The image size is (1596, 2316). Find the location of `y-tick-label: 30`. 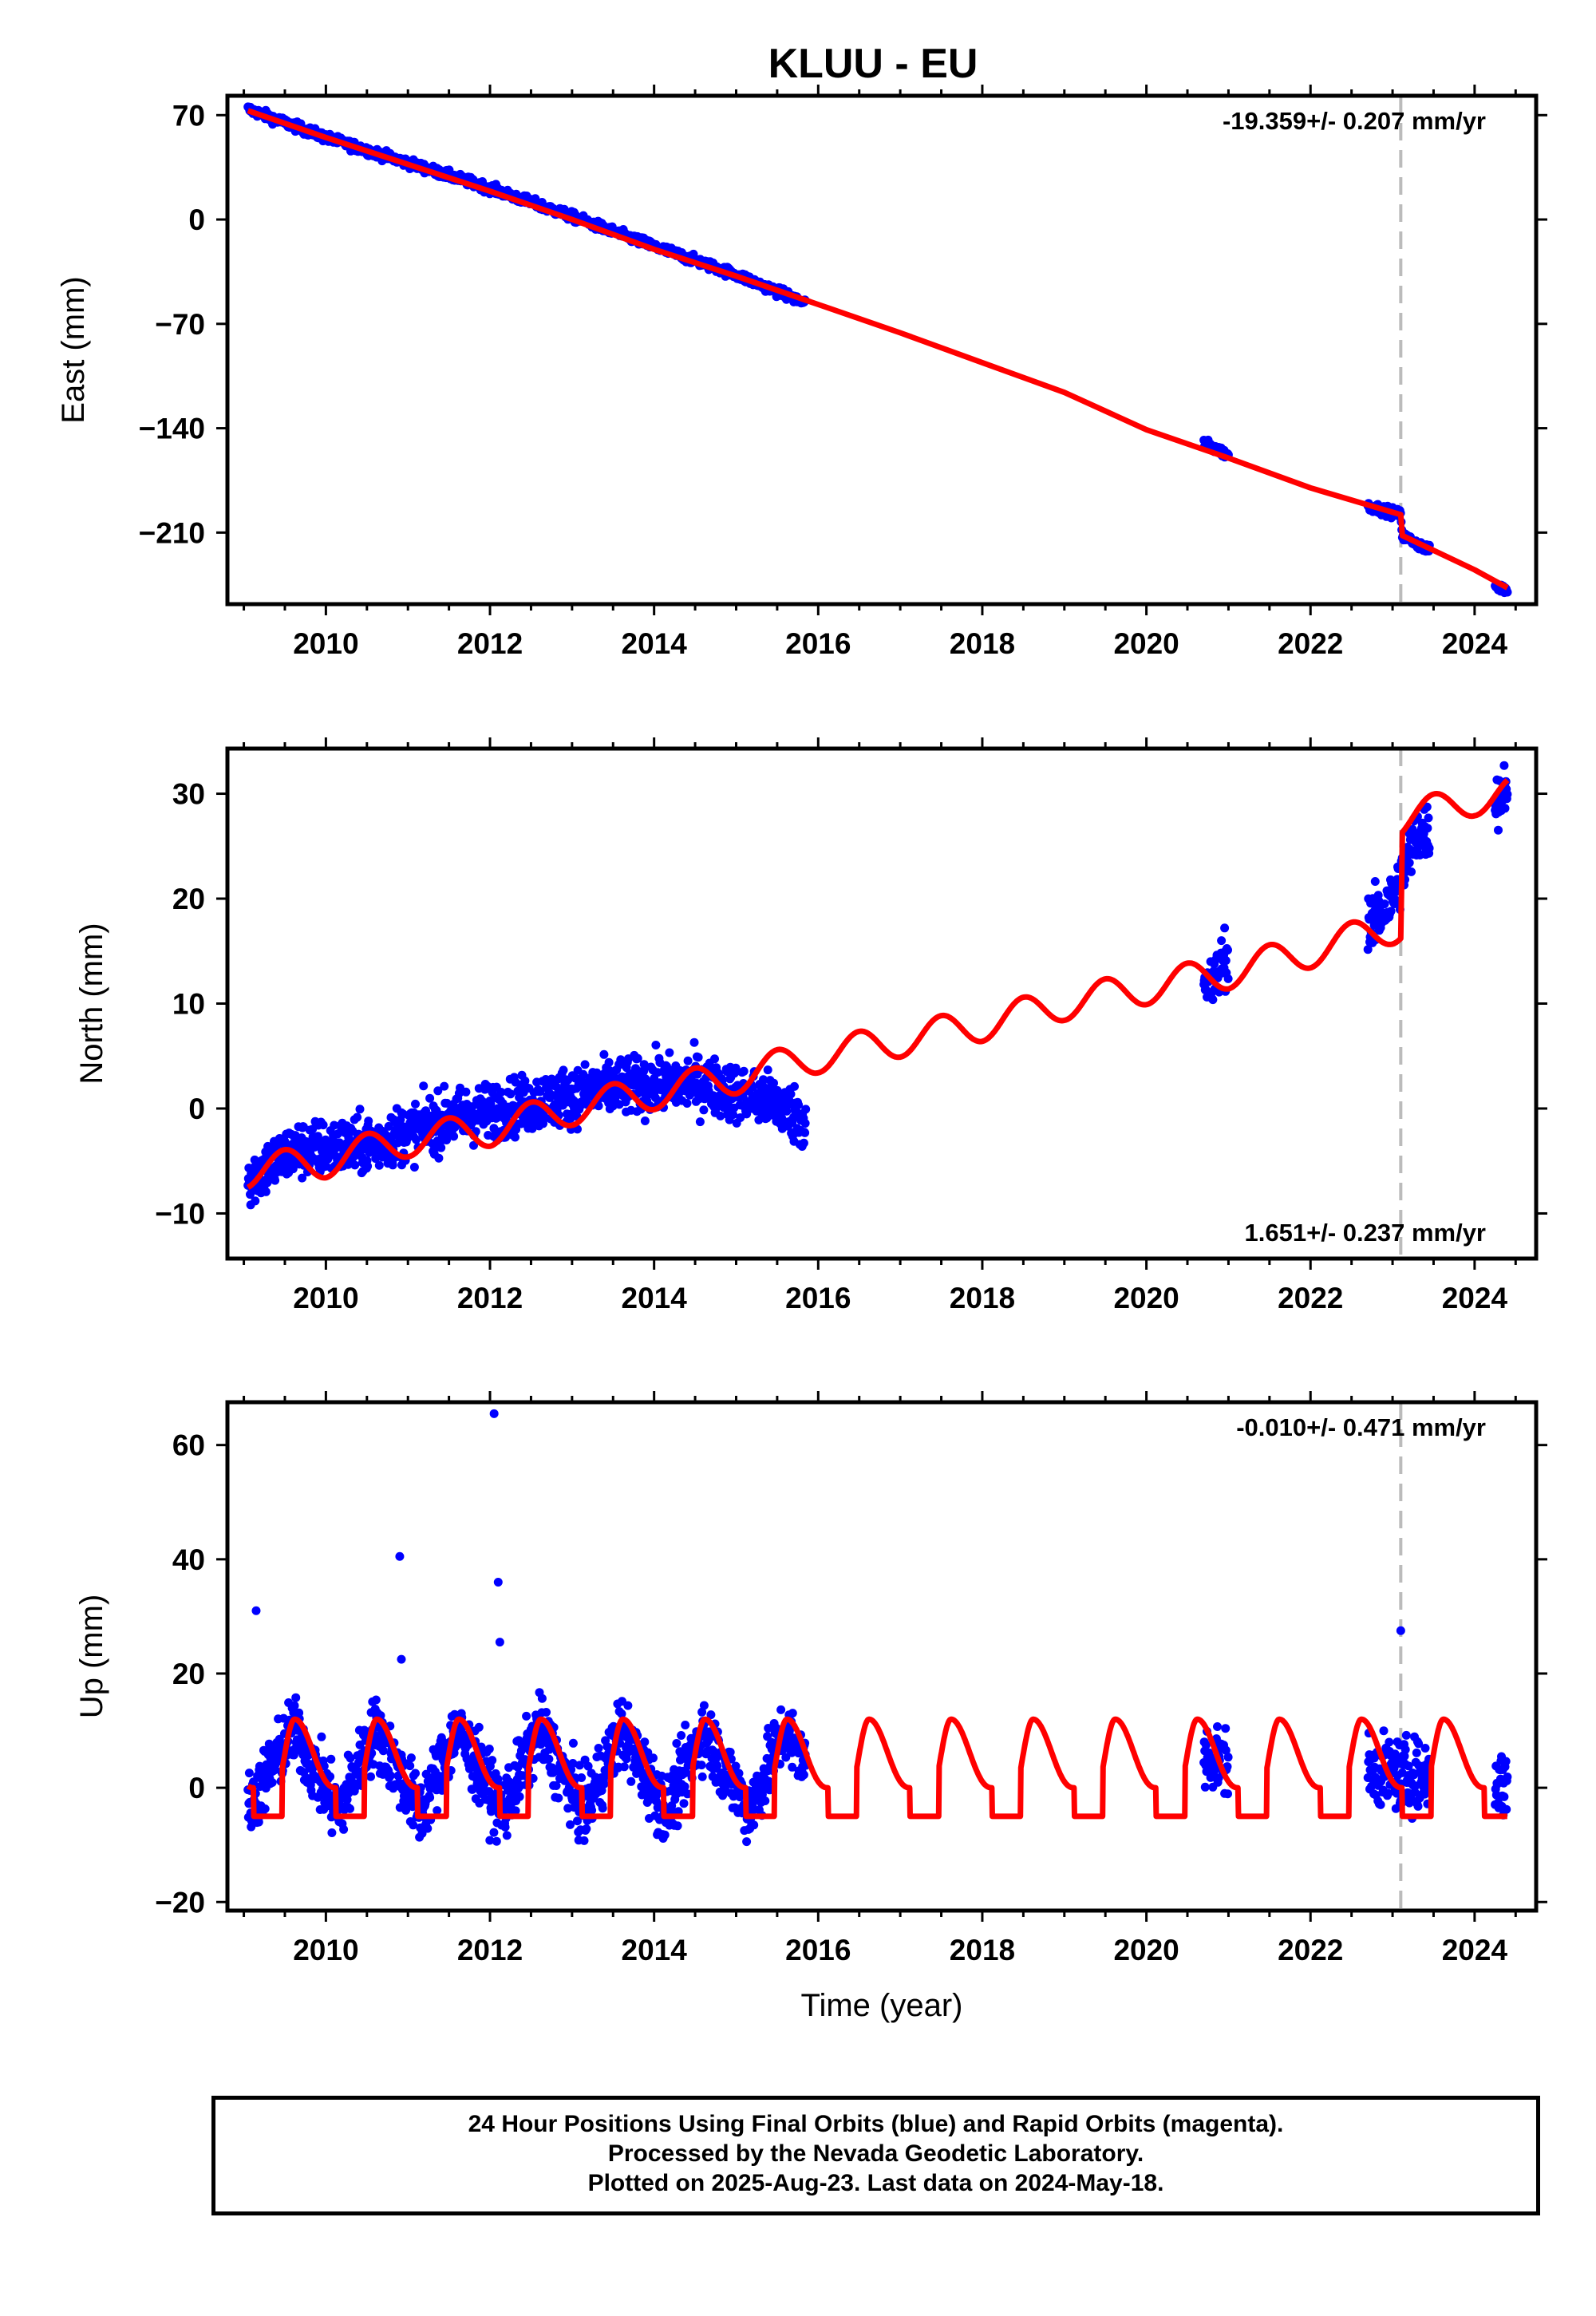

y-tick-label: 30 is located at coordinates (188, 794).